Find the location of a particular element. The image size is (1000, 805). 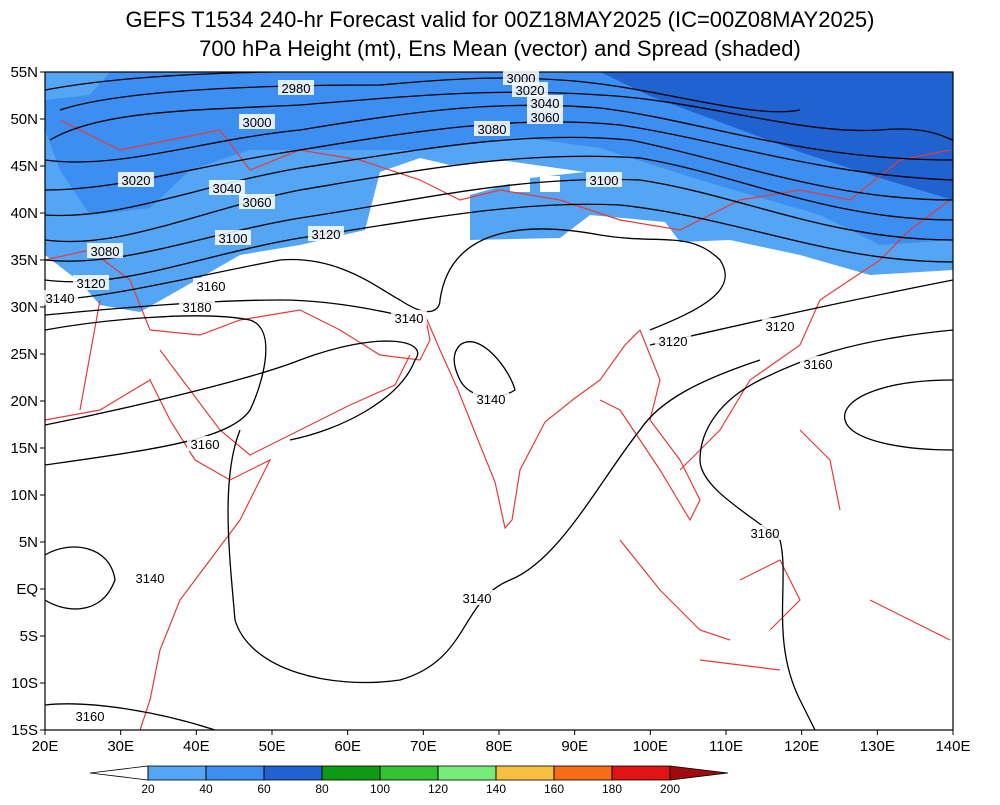

colorbar-label: 120 is located at coordinates (438, 789).